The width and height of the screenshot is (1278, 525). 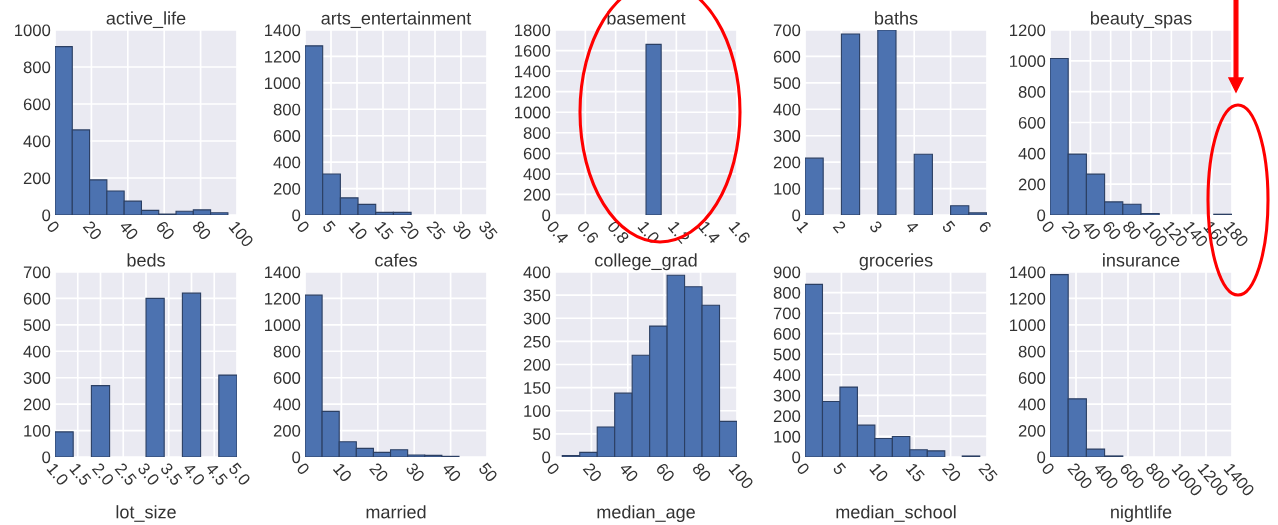 What do you see at coordinates (896, 262) in the screenshot?
I see `chart-title: groceries` at bounding box center [896, 262].